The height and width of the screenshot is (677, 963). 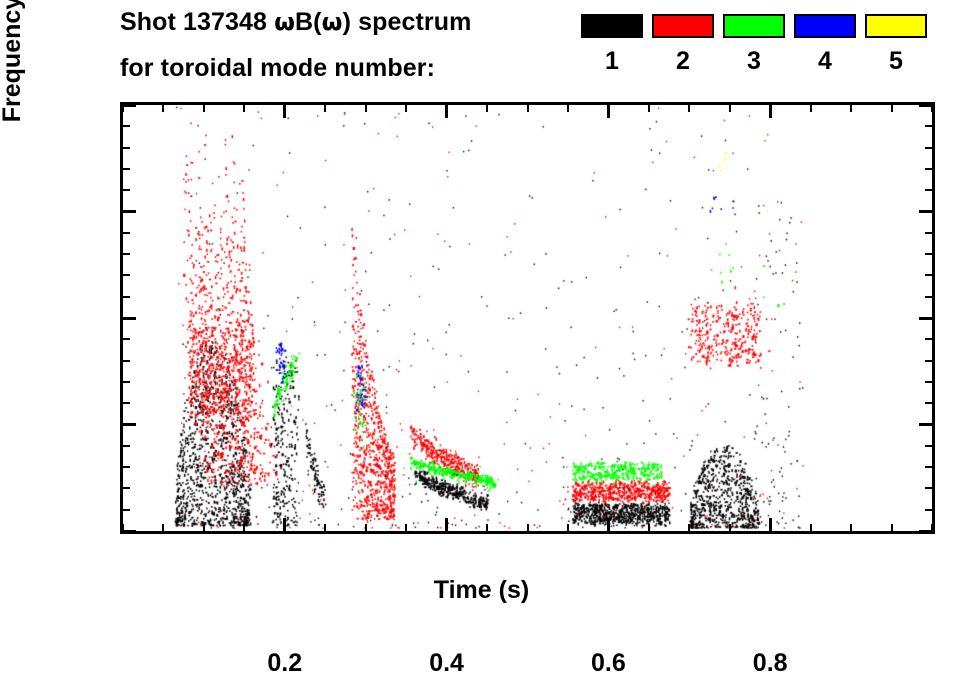 I want to click on x-tick-0.35, so click(x=406, y=528).